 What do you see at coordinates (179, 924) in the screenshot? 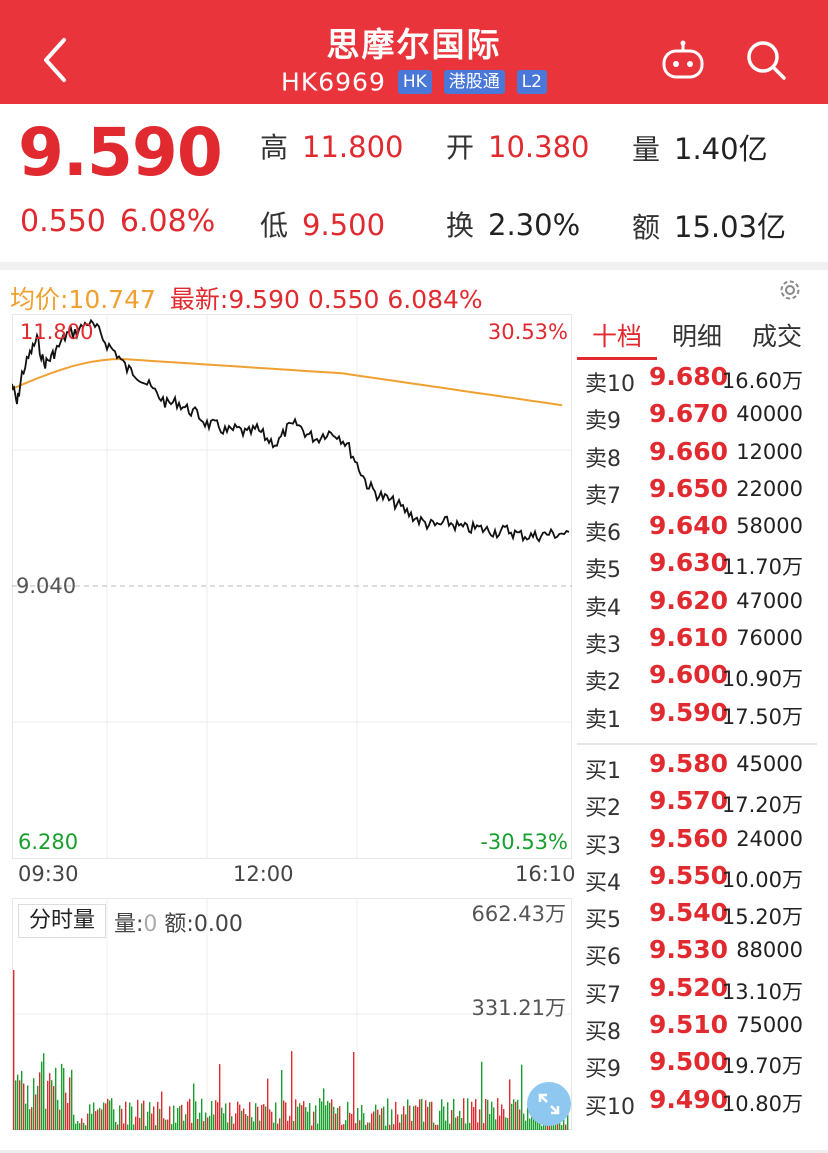
I see `amount-stat-label: 额:` at bounding box center [179, 924].